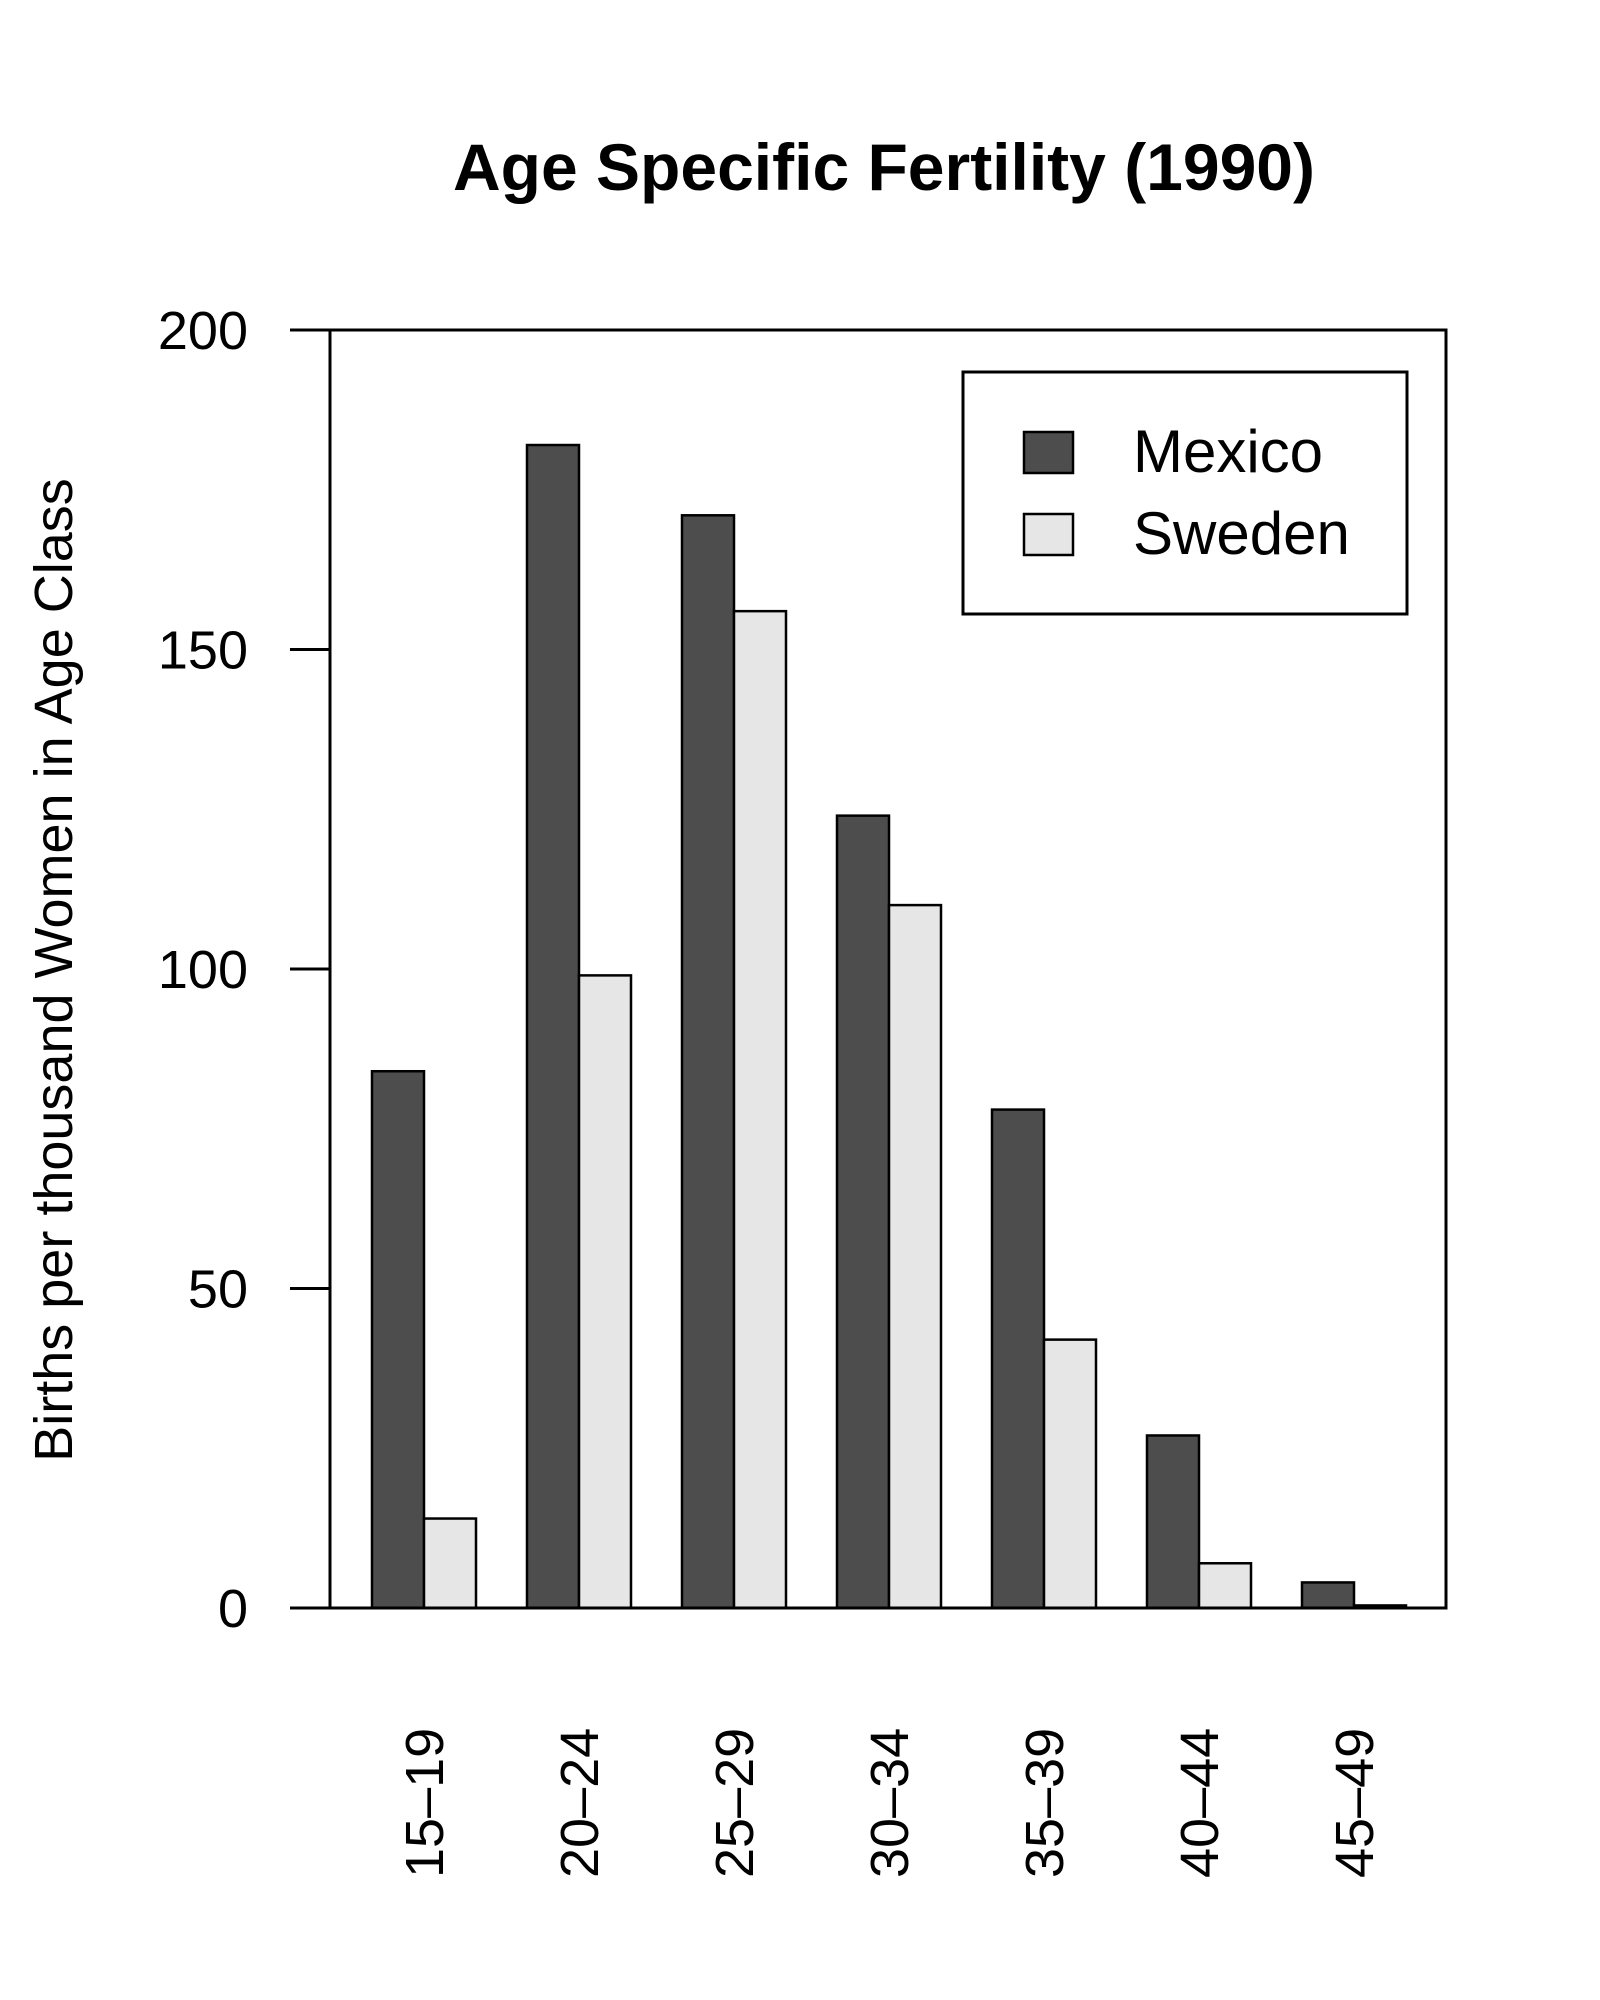 The height and width of the screenshot is (2000, 1600). Describe the element at coordinates (1228, 451) in the screenshot. I see `legend-label-mexico: Mexico` at that location.